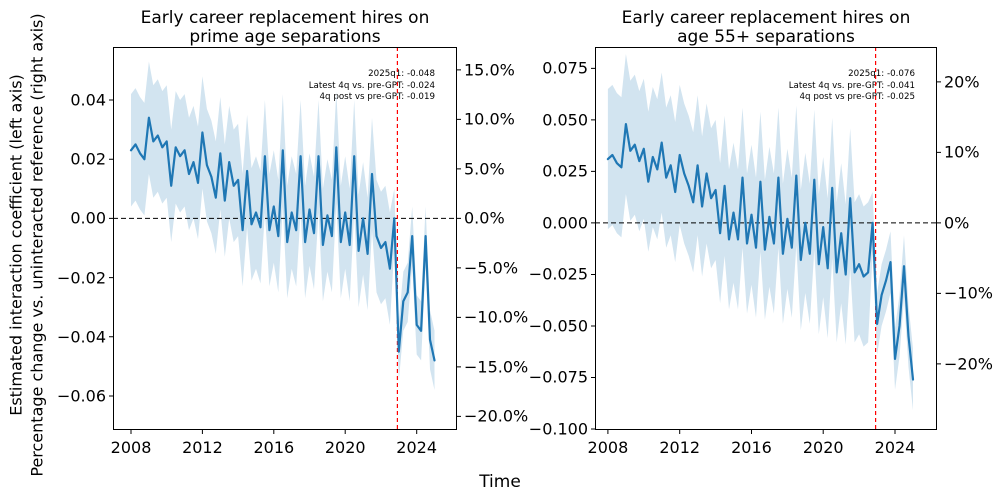  Describe the element at coordinates (496, 317) in the screenshot. I see `y-tick-label-right: −10.0%` at that location.